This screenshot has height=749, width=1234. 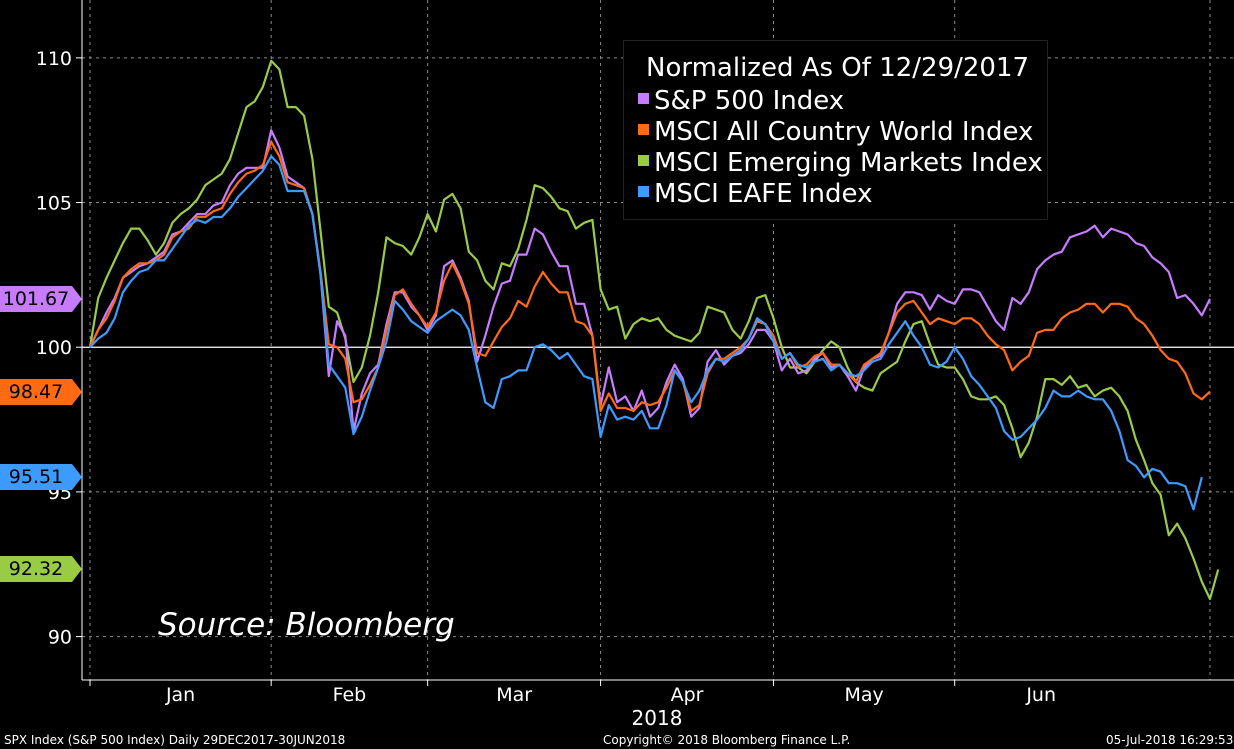 What do you see at coordinates (514, 695) in the screenshot?
I see `x-tick-label: Mar` at bounding box center [514, 695].